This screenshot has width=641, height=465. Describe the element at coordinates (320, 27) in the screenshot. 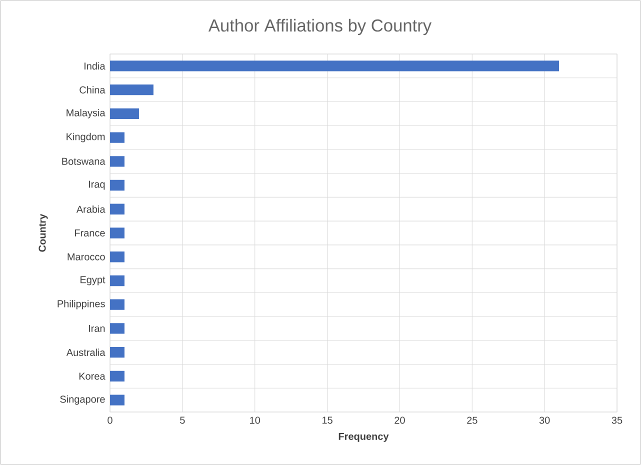

I see `chart-title: Author Affiliations by Country` at that location.